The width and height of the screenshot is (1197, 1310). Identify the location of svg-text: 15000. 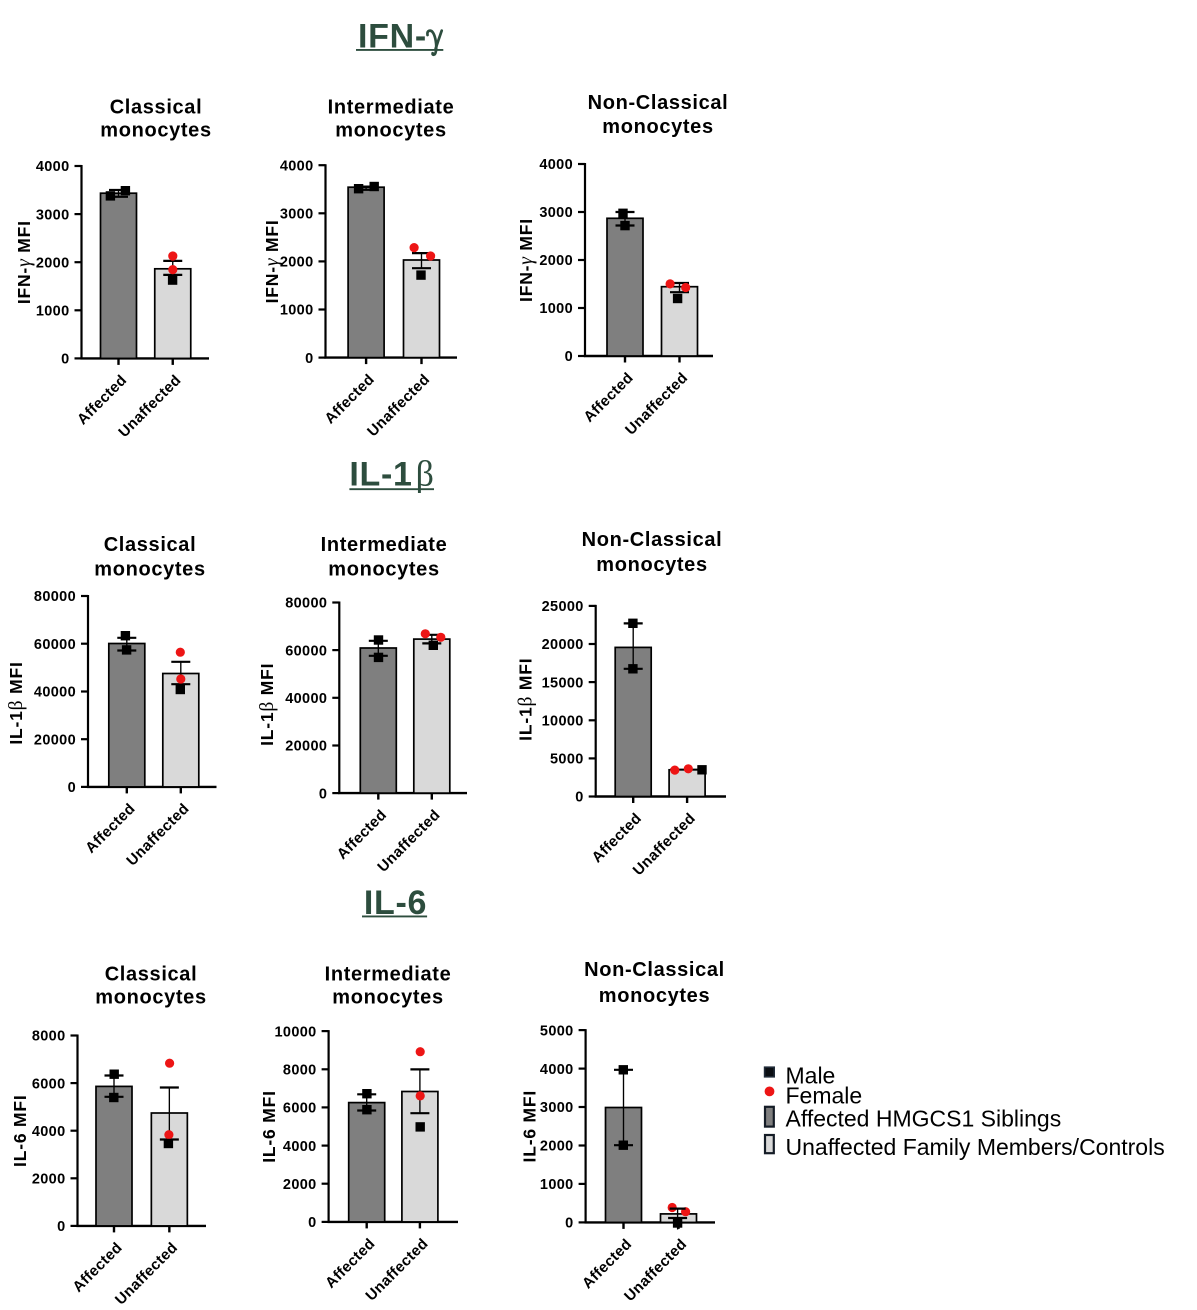
(563, 683).